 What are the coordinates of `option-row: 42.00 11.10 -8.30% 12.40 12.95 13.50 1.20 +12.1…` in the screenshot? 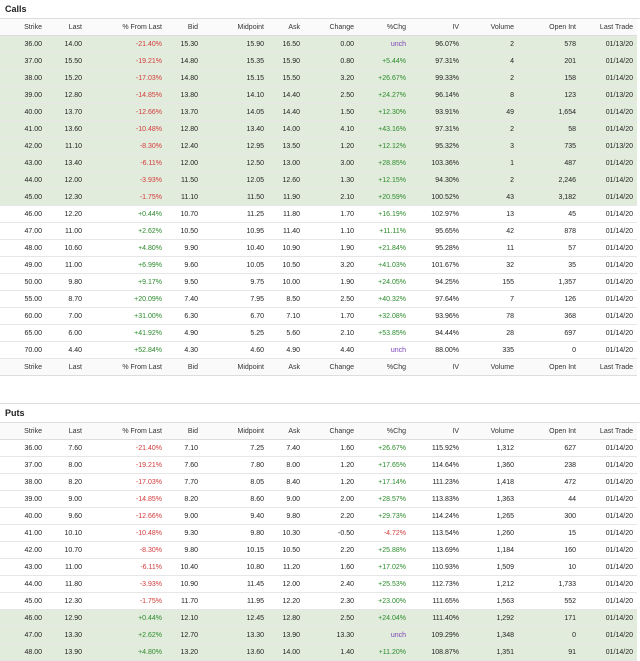 It's located at (318, 146).